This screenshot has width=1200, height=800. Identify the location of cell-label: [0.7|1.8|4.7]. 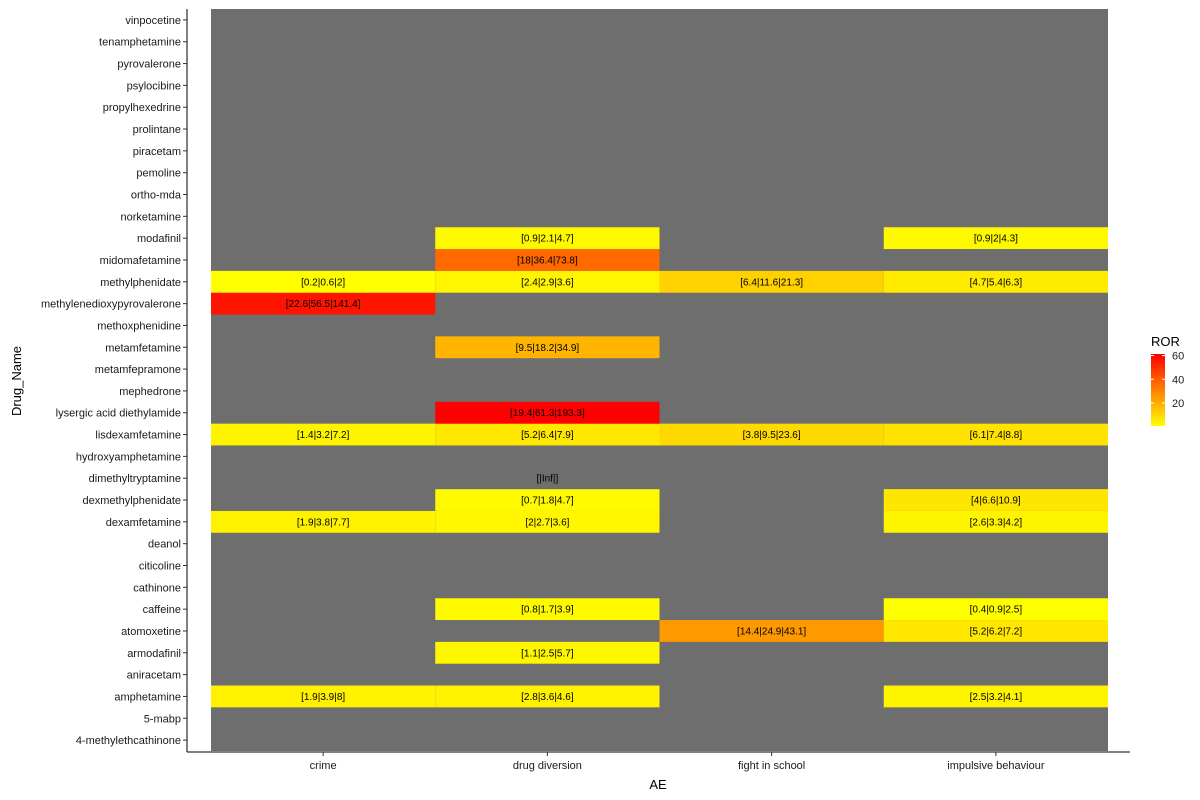
(547, 501).